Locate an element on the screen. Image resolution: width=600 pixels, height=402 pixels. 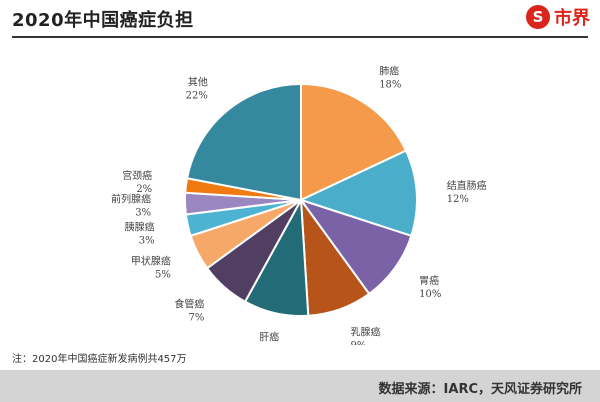
slice-label: 宫颈癌 is located at coordinates (137, 175).